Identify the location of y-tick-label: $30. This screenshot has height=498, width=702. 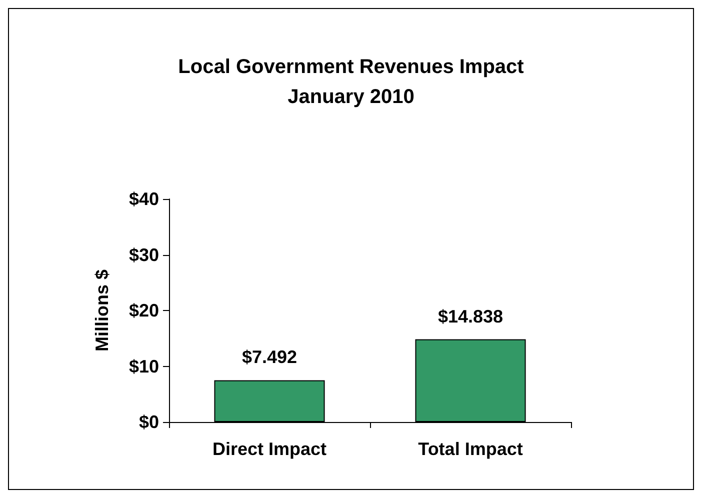
(143, 254).